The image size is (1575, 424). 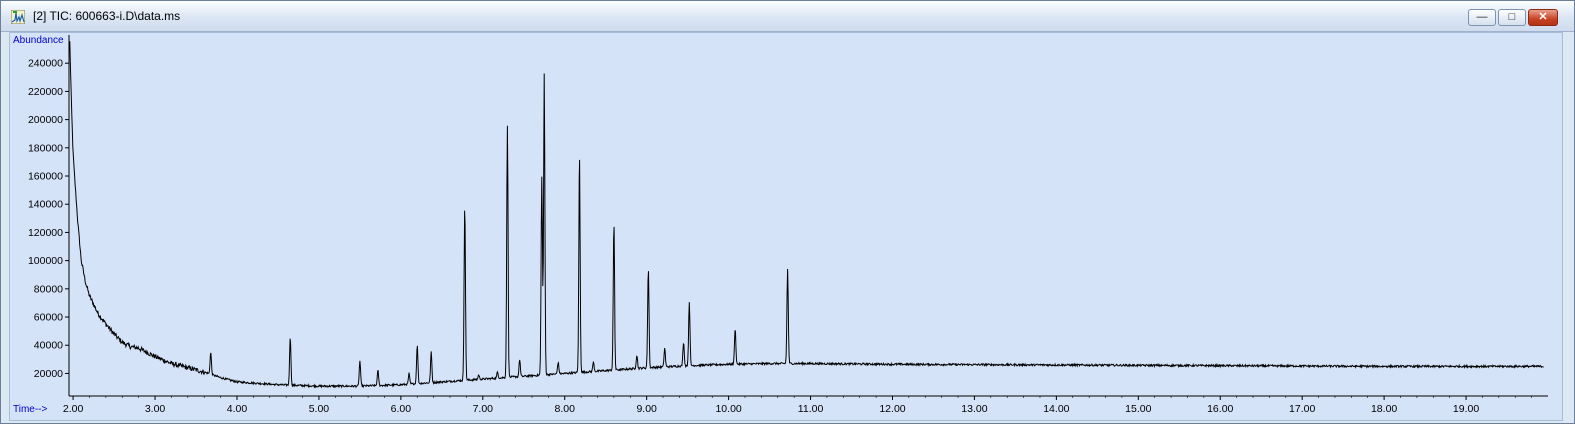 I want to click on y-tick-label: 200000, so click(x=45, y=120).